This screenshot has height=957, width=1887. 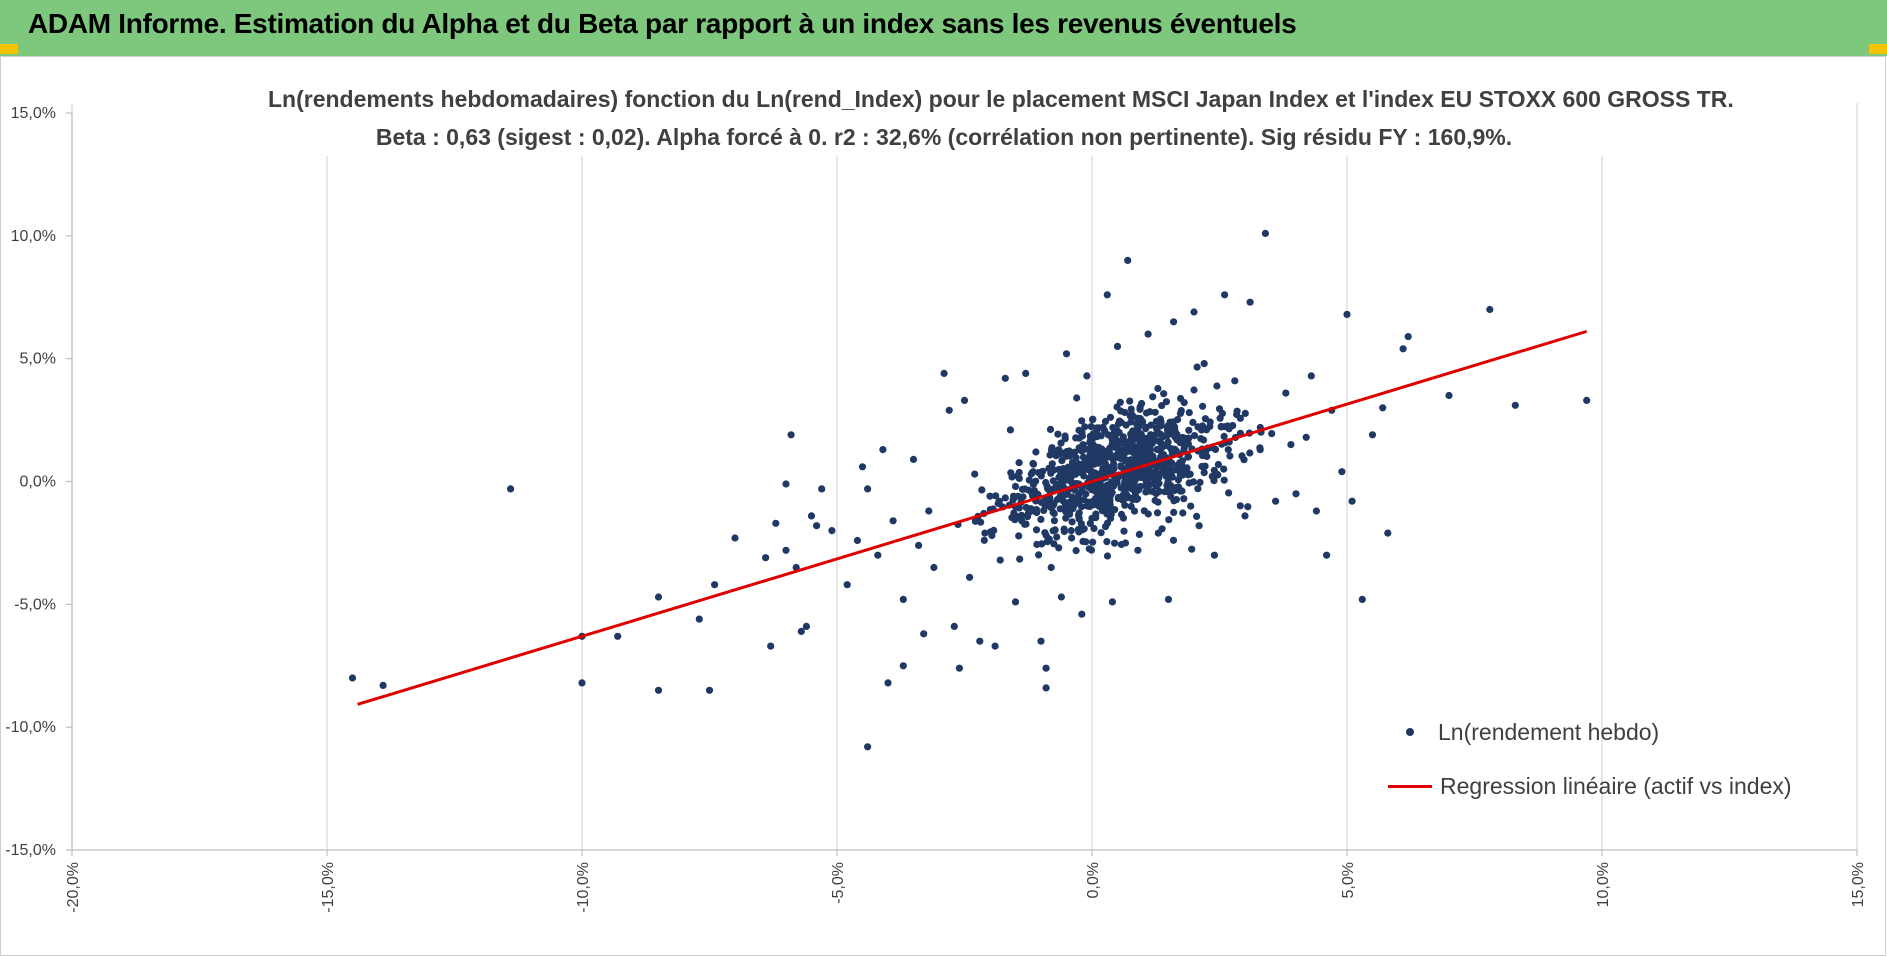 I want to click on y-tick-label: 5,0%, so click(x=38, y=359).